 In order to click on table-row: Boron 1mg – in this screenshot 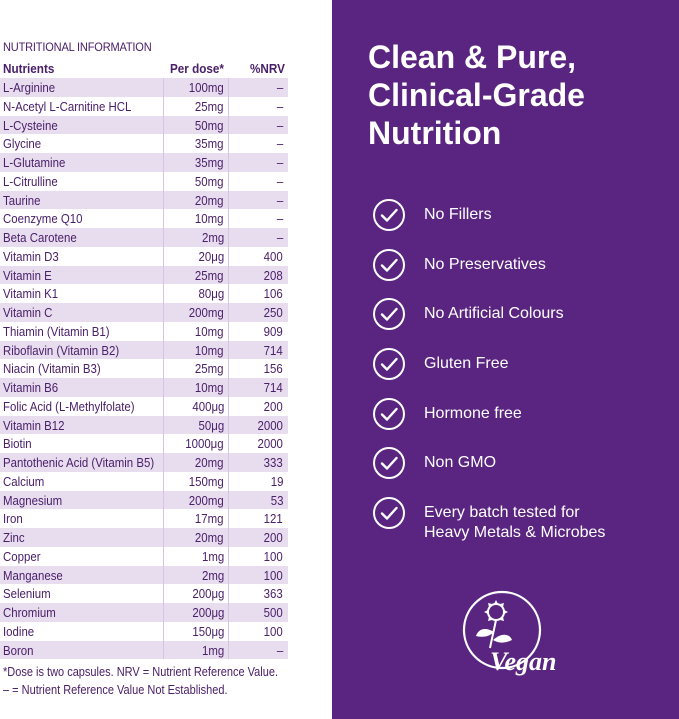, I will do `click(144, 650)`.